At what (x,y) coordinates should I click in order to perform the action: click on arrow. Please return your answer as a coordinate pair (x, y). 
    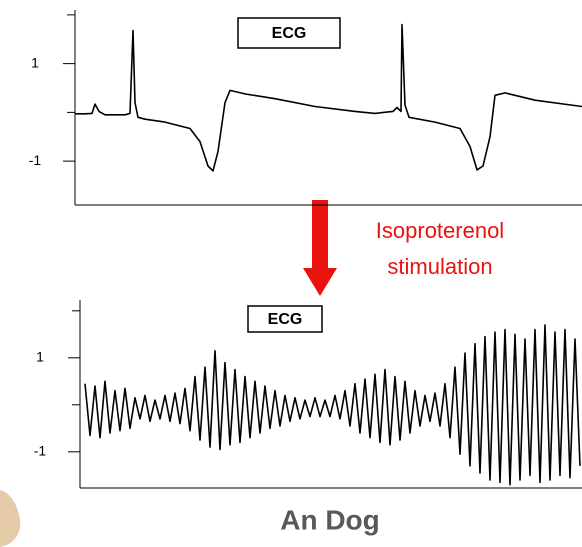
    Looking at the image, I should click on (320, 248).